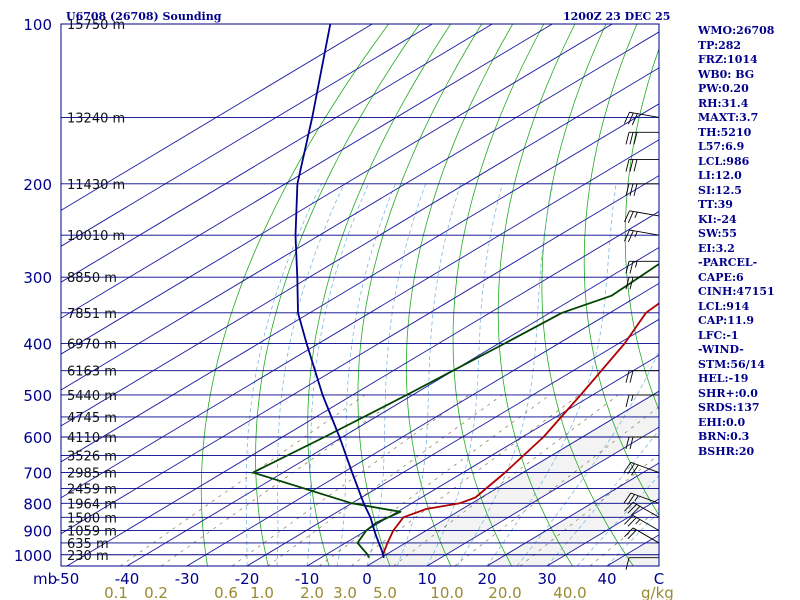 The width and height of the screenshot is (800, 600). Describe the element at coordinates (725, 132) in the screenshot. I see `index-item: TH:5210` at that location.